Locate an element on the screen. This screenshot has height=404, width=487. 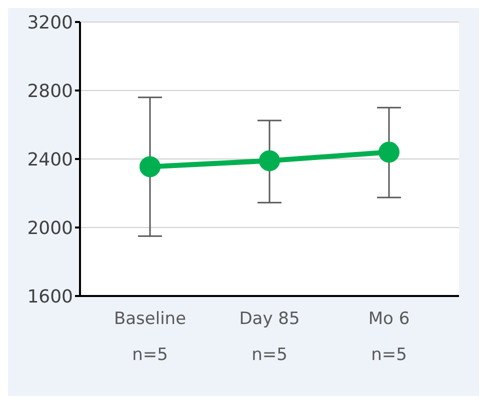
y-tick-label: 2400 is located at coordinates (50, 159).